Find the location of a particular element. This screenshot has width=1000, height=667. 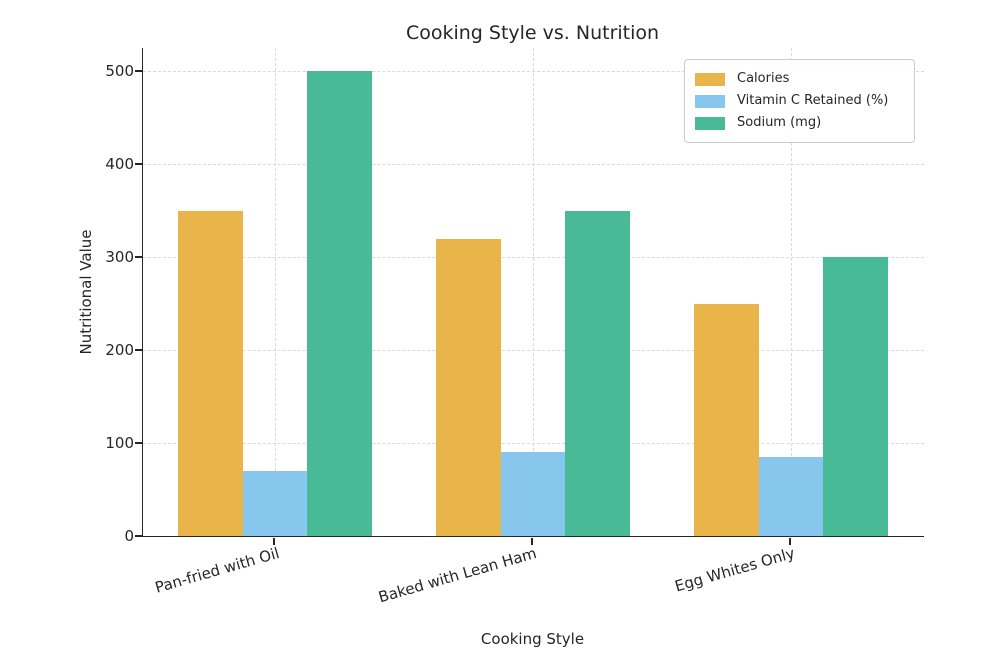

y-tick-label: 500 is located at coordinates (119, 71).